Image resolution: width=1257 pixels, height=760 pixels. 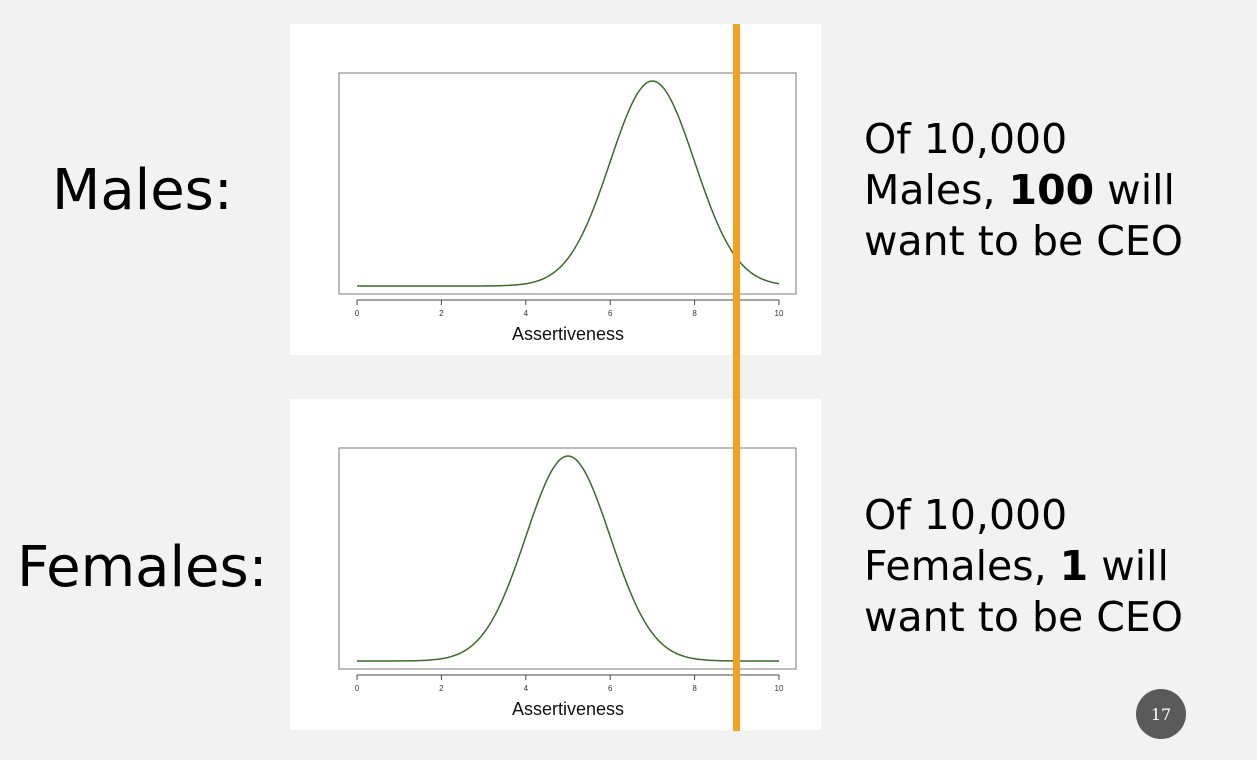 I want to click on males-count: 100, so click(x=1051, y=190).